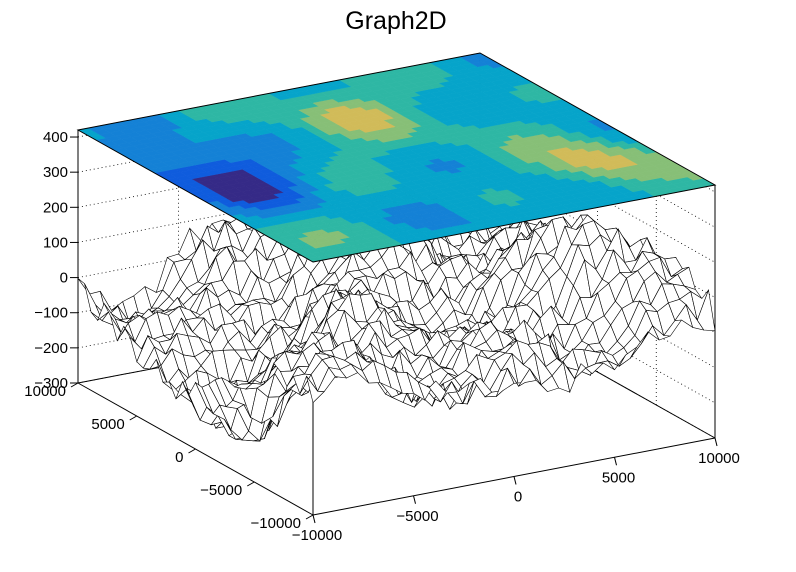  What do you see at coordinates (276, 523) in the screenshot?
I see `y-tick-label: −10000` at bounding box center [276, 523].